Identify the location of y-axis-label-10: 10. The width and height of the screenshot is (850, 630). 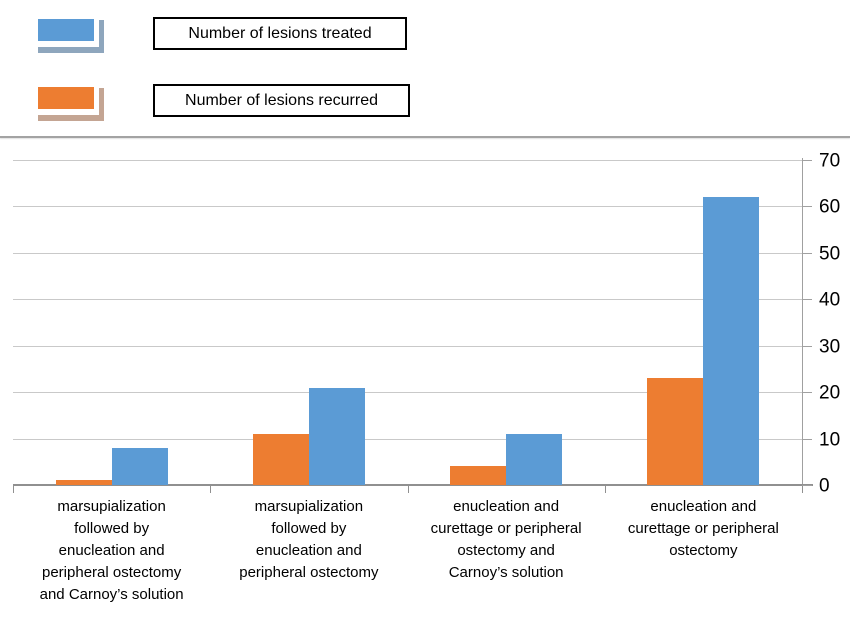
(830, 440).